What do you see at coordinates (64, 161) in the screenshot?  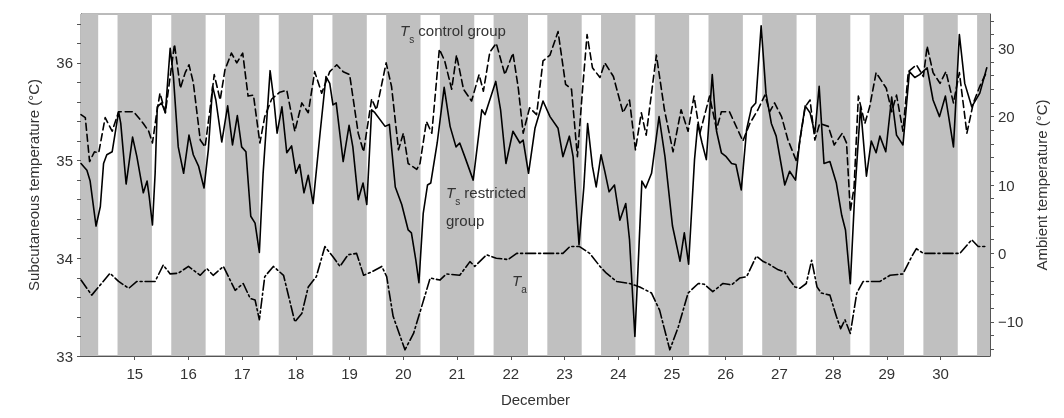 I see `y-tick-label: 35` at bounding box center [64, 161].